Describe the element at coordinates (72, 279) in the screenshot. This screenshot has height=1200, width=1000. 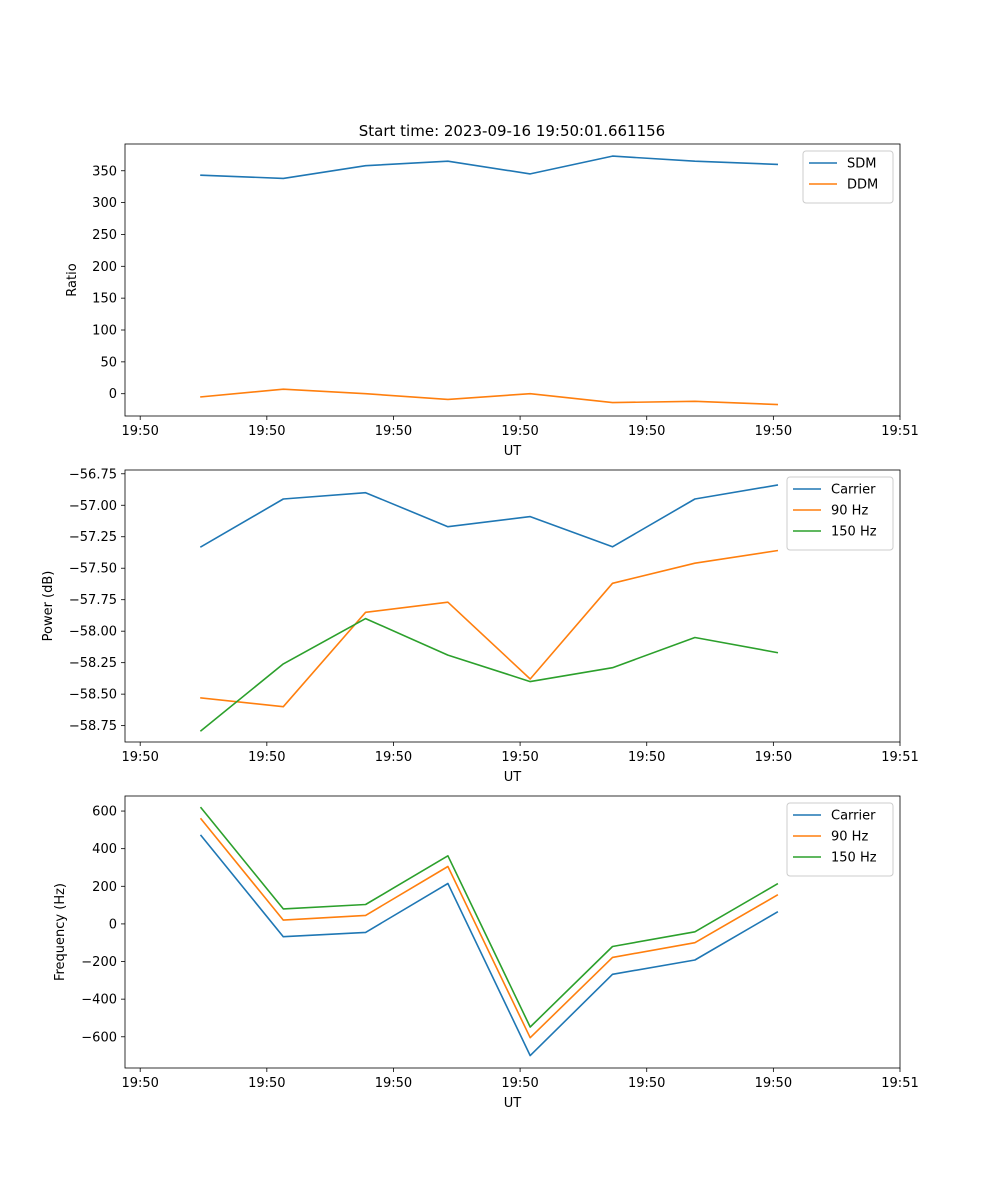
I see `y-axis-label: Ratio` at that location.